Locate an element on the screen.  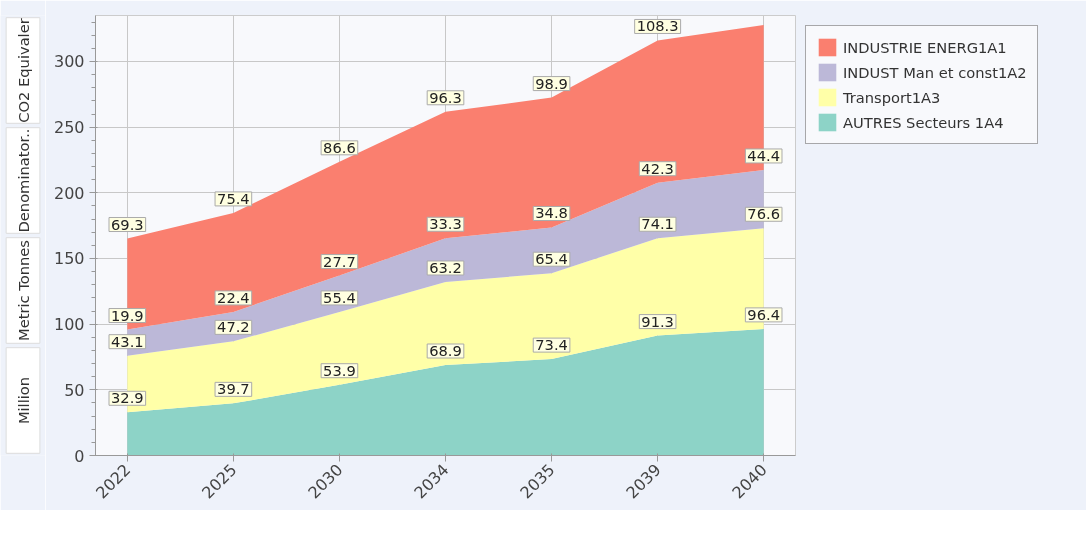
data-label: 44.4 is located at coordinates (764, 155).